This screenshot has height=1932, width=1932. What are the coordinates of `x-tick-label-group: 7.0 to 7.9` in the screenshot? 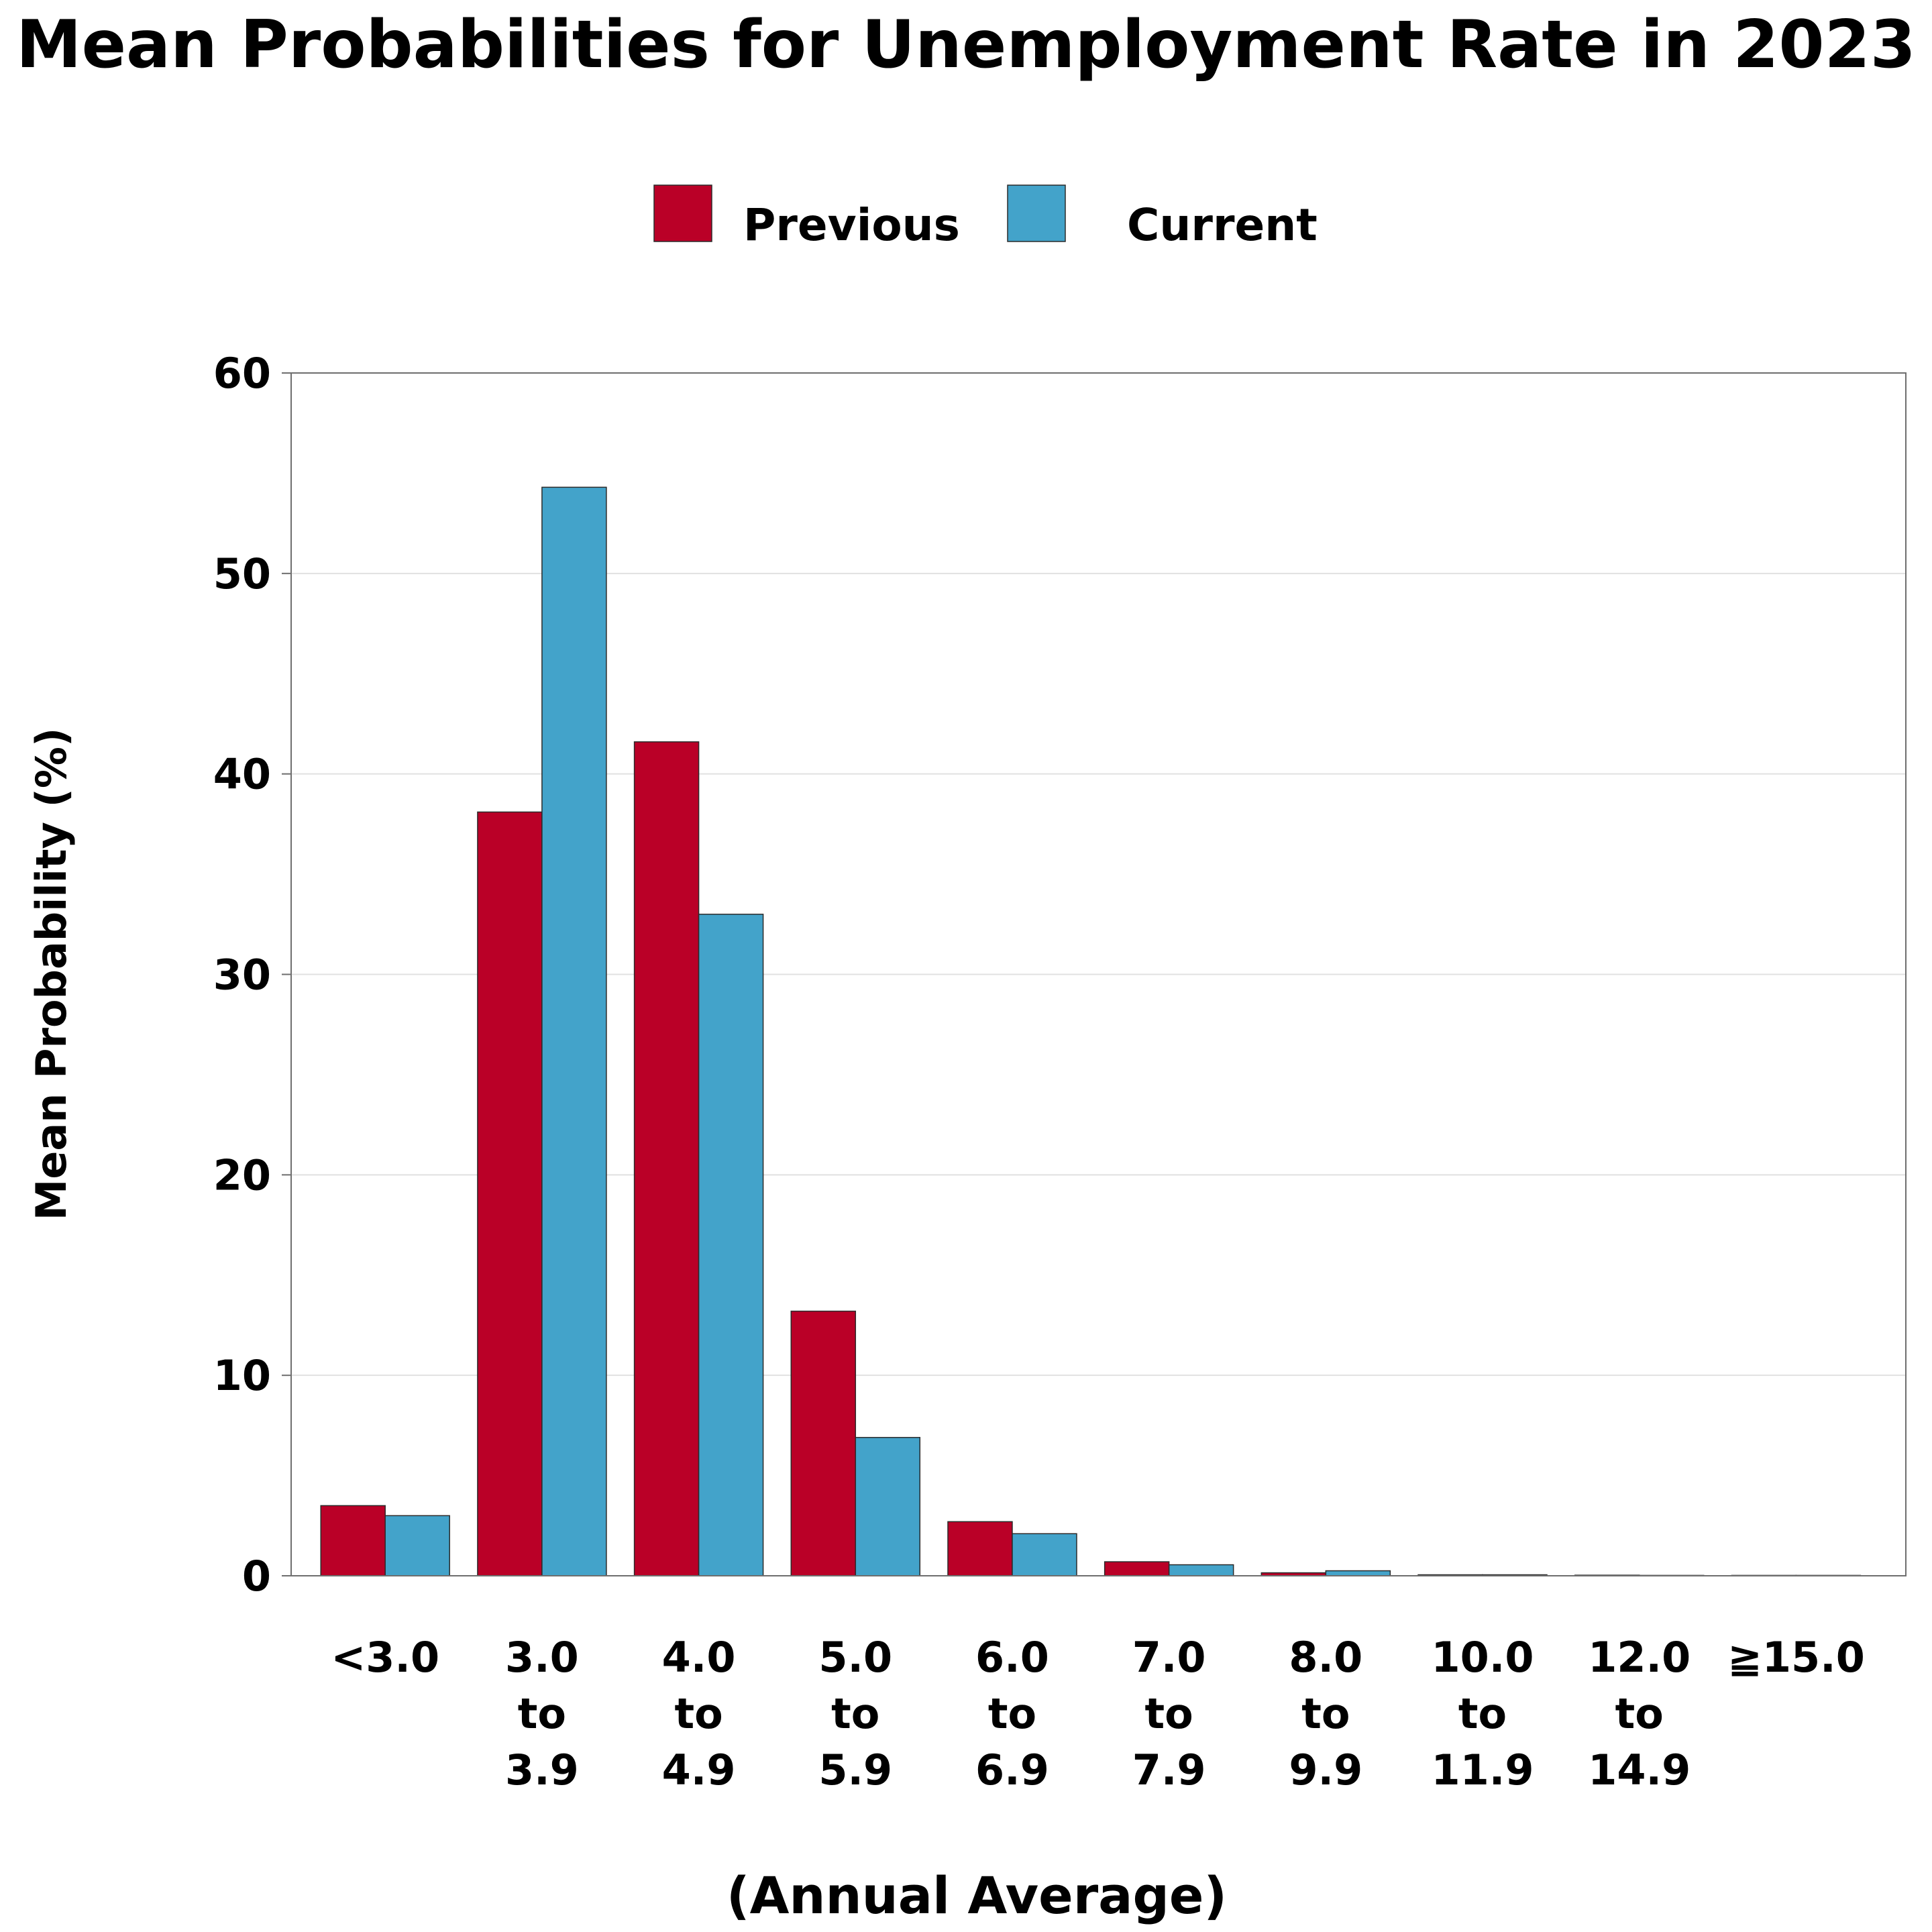 It's located at (1169, 1713).